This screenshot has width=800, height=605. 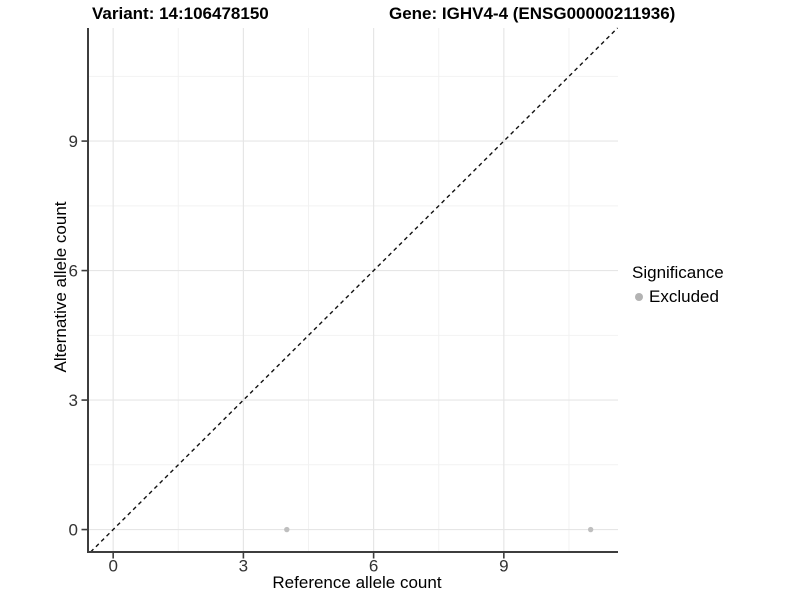 What do you see at coordinates (678, 272) in the screenshot?
I see `legend-title: Significance` at bounding box center [678, 272].